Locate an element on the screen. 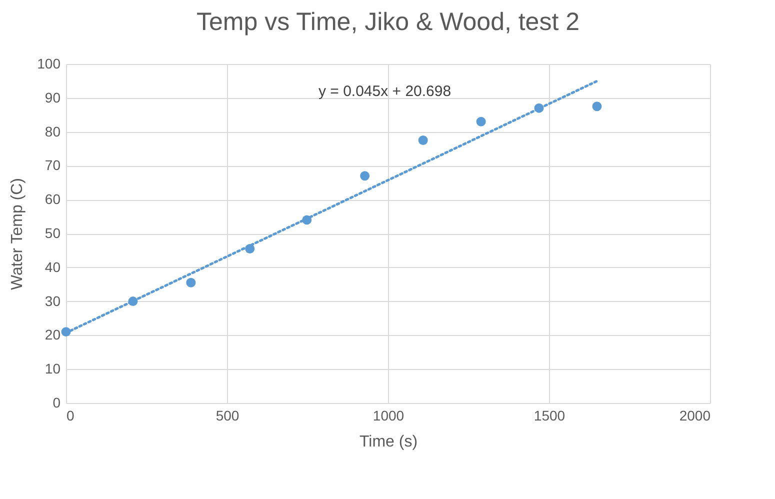 The width and height of the screenshot is (775, 499). y-tick-label: 70 is located at coordinates (52, 165).